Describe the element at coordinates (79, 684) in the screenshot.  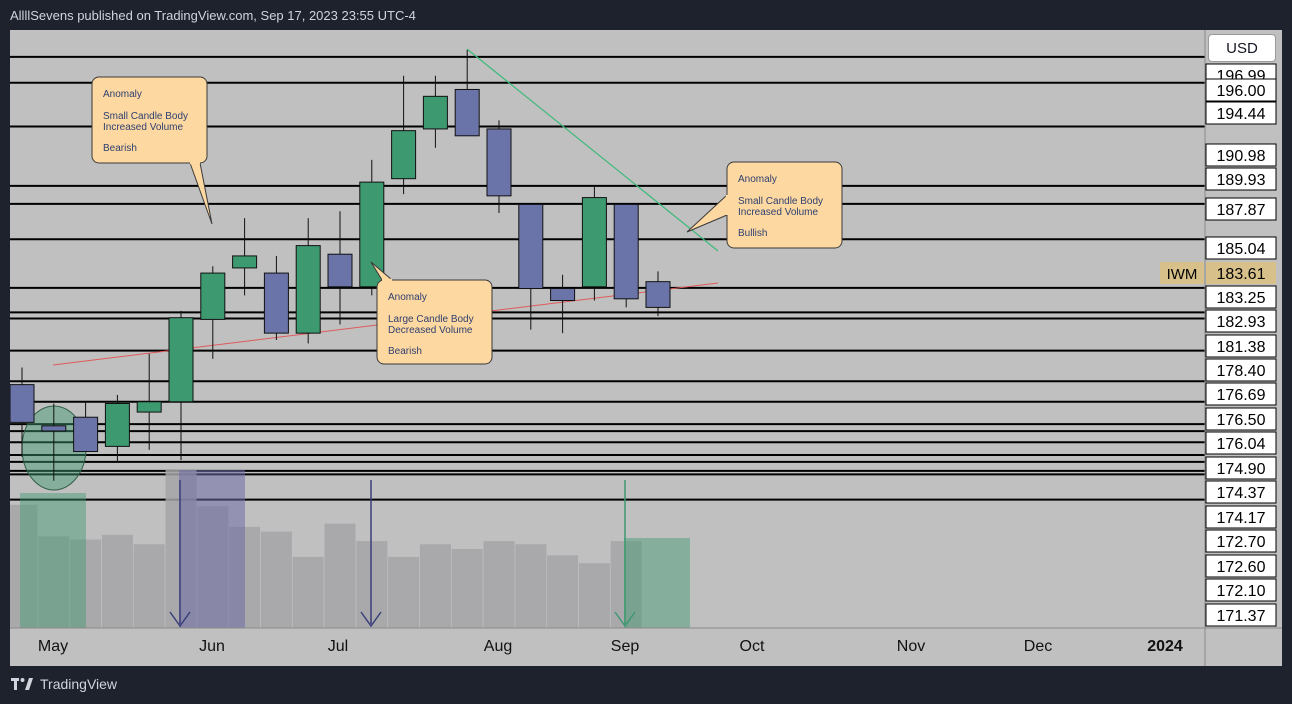
I see `tradingview-brand-label: TradingView` at that location.